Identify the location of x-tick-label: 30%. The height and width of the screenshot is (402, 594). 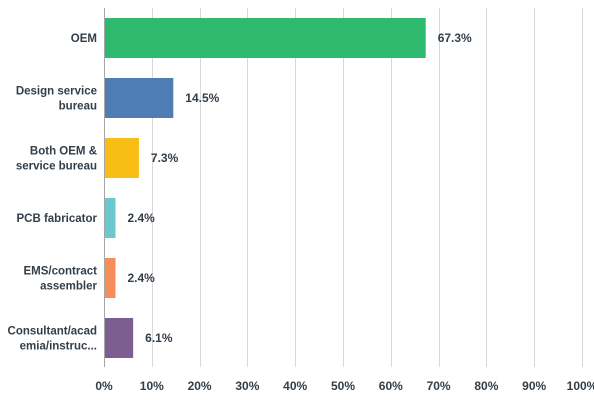
(247, 386).